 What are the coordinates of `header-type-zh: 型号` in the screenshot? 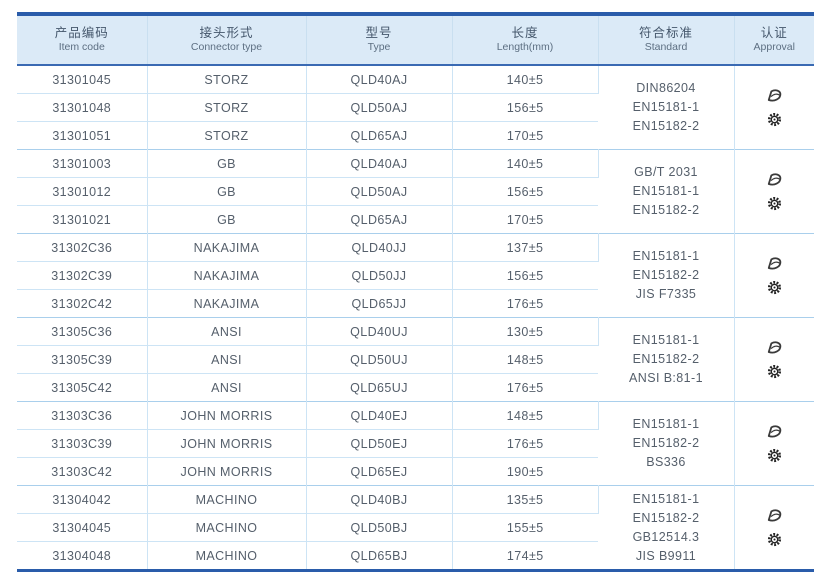 It's located at (379, 33).